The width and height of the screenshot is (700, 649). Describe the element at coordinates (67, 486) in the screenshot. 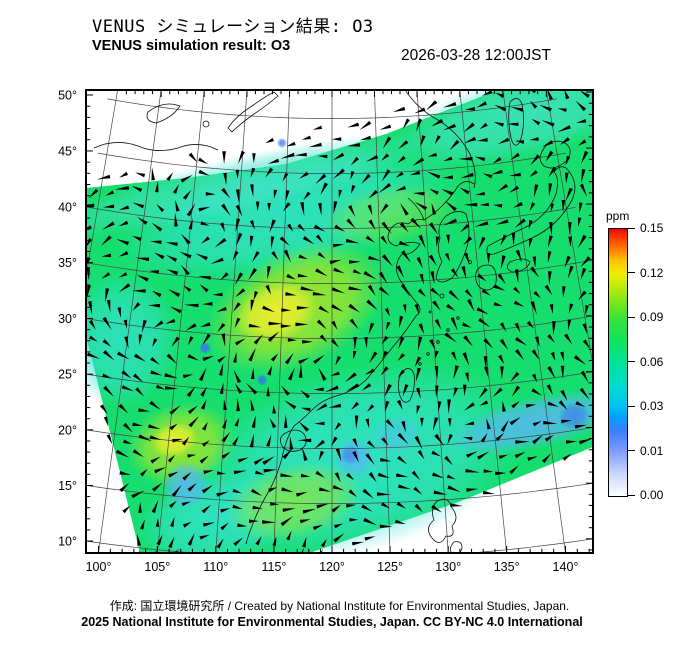

I see `lat-tick-label: 15°` at that location.